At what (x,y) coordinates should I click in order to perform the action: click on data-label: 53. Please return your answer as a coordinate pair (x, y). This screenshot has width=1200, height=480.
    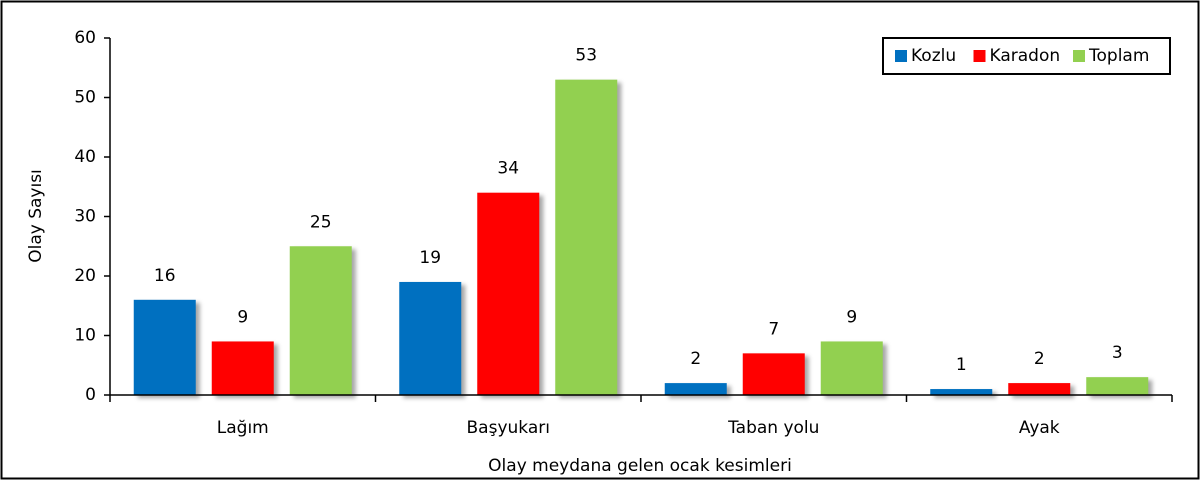
    Looking at the image, I should click on (586, 56).